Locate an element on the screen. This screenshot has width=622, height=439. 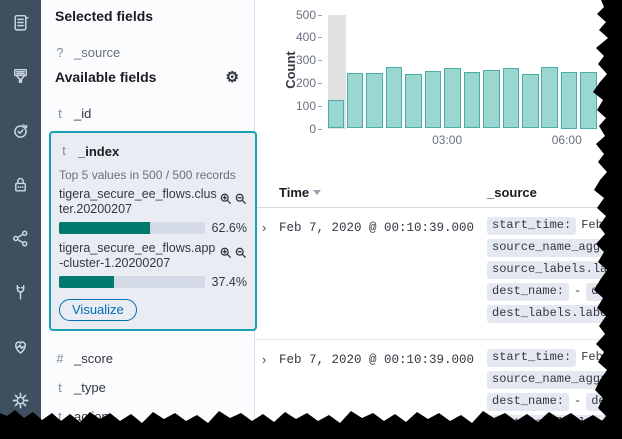
lock-icon is located at coordinates (20, 184).